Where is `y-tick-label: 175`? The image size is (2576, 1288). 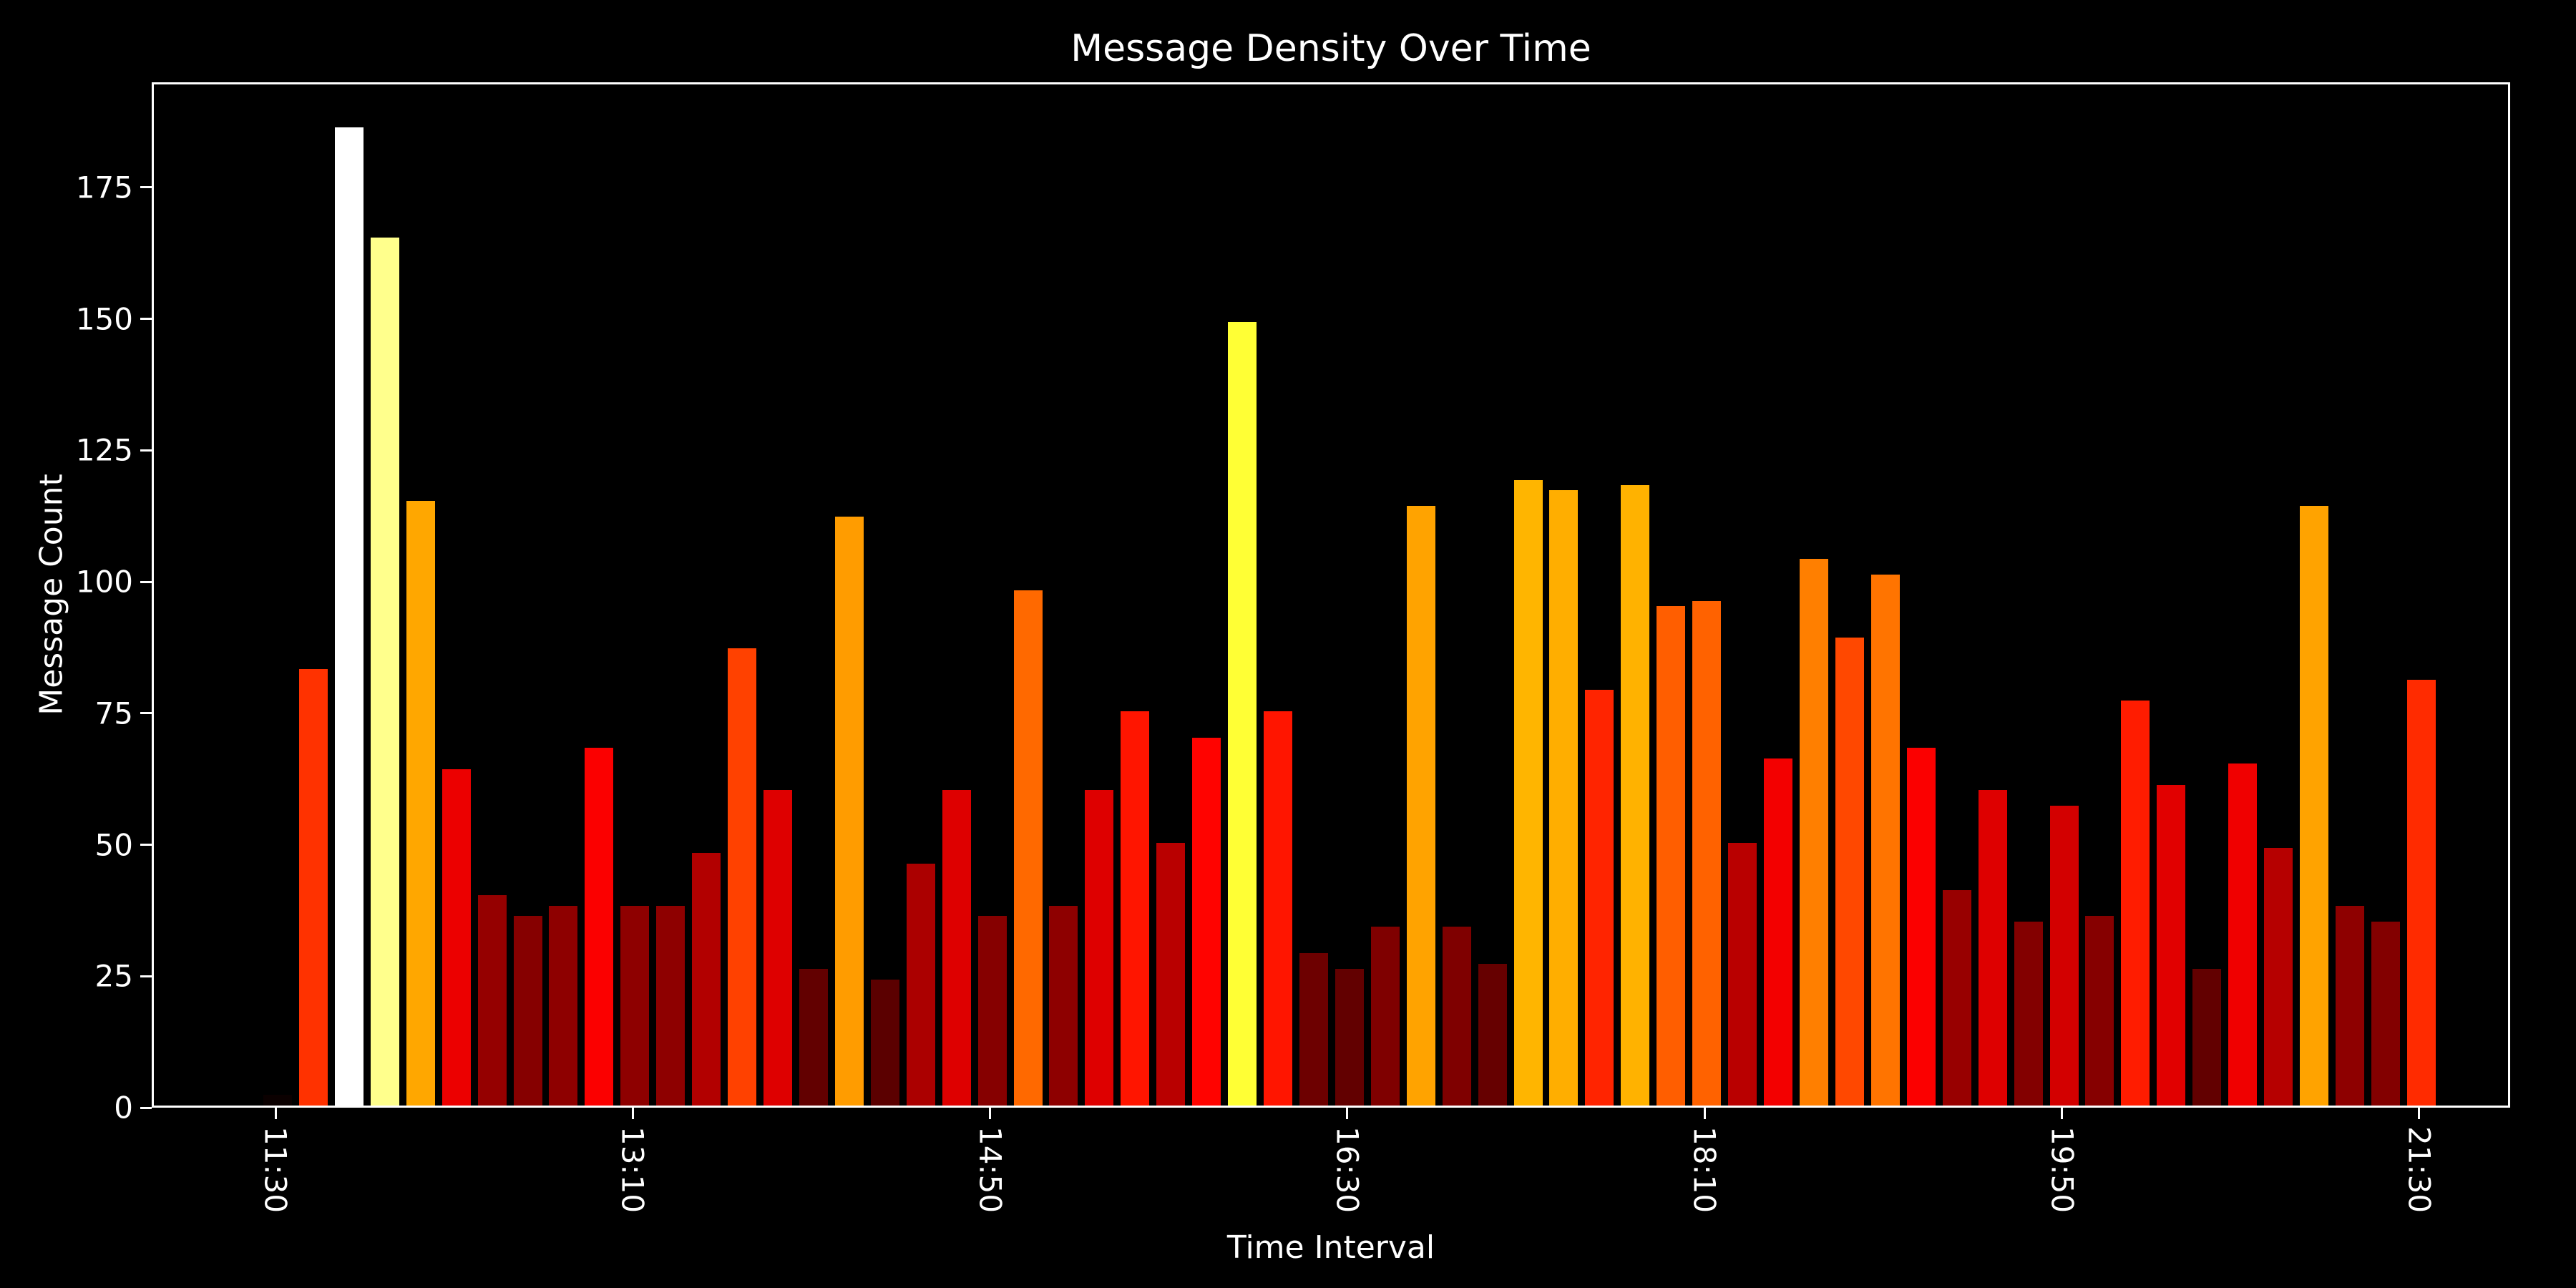 y-tick-label: 175 is located at coordinates (104, 187).